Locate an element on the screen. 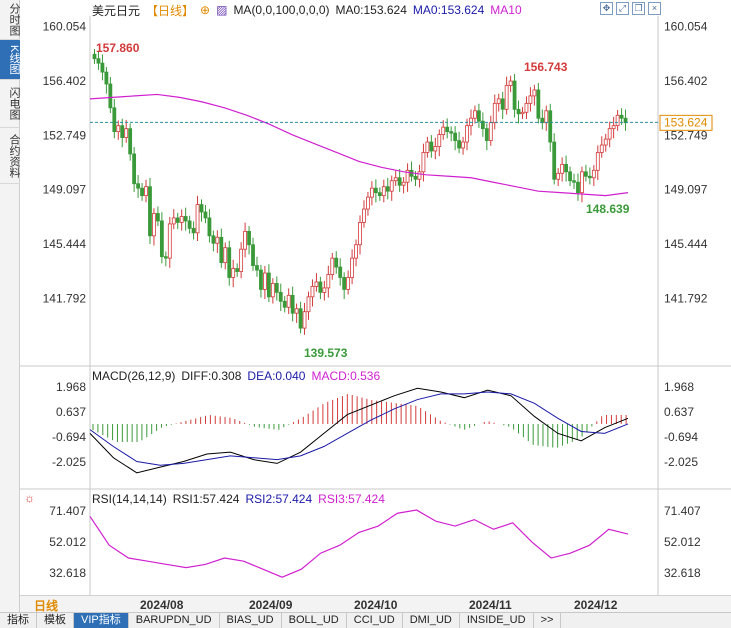 The image size is (731, 628). tab-template: 模板 is located at coordinates (55, 620).